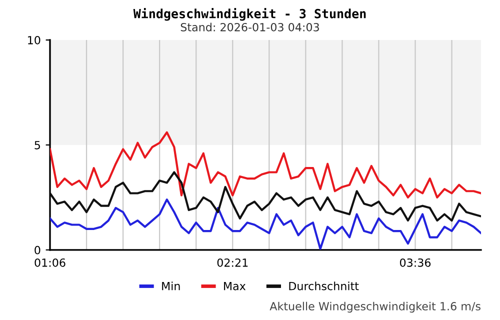  I want to click on text: Aktuelle Windgeschwindigkeit 1.6 m/s, so click(375, 307).